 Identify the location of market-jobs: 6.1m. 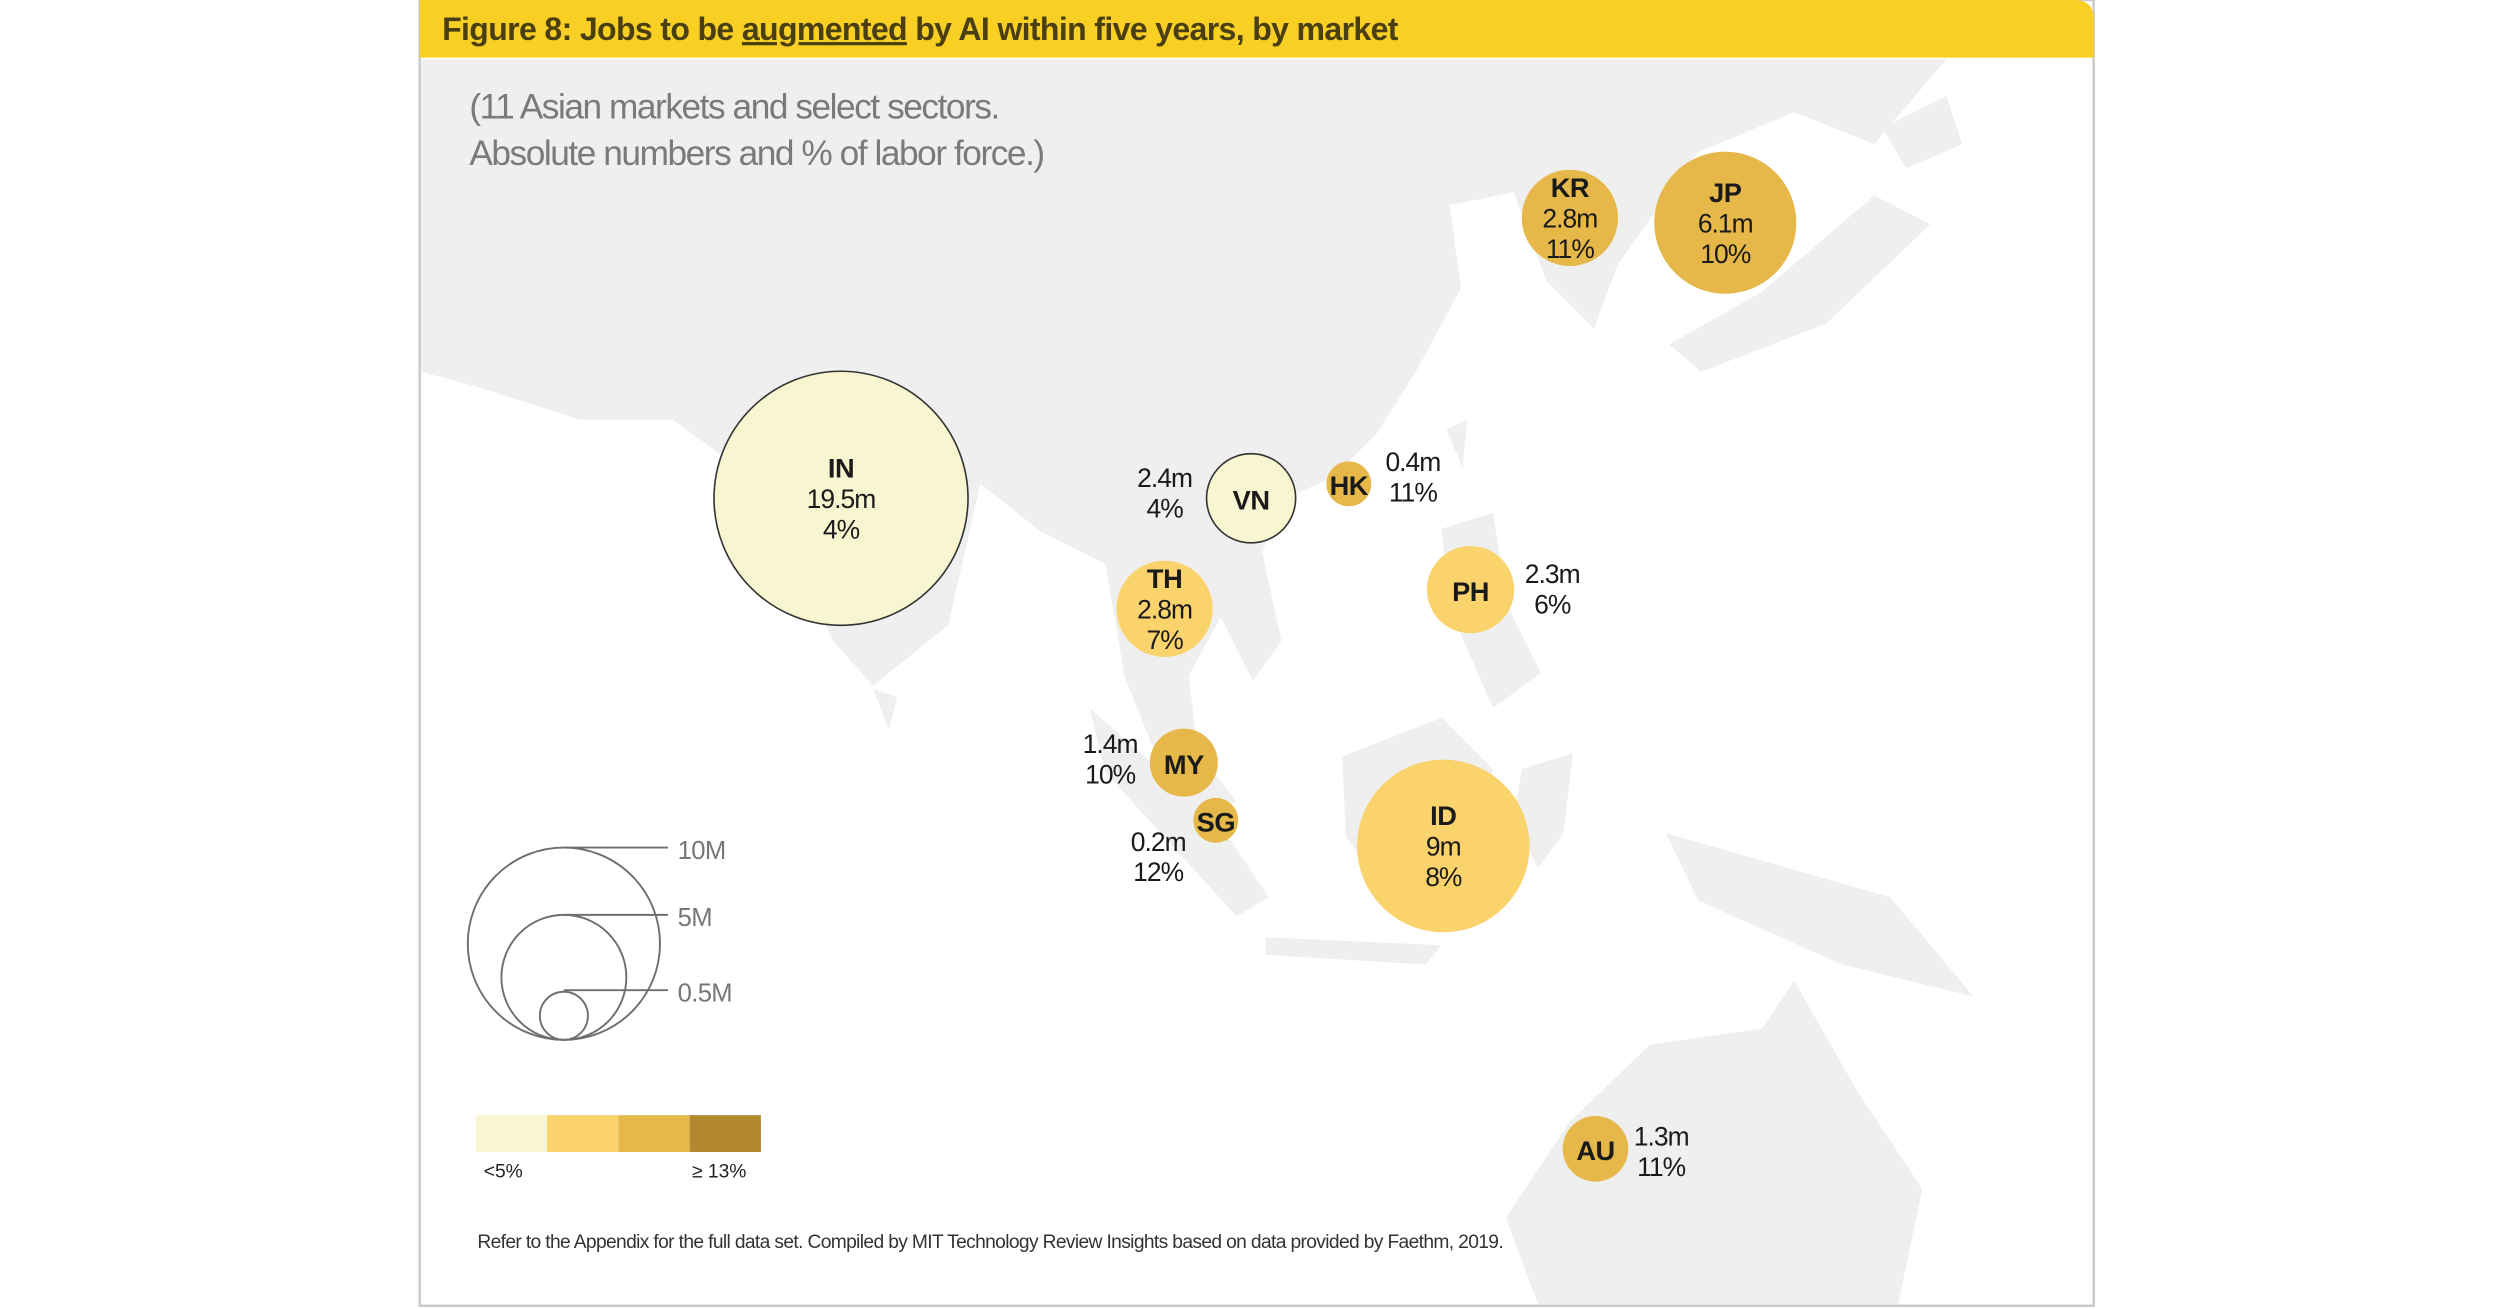
(1725, 223).